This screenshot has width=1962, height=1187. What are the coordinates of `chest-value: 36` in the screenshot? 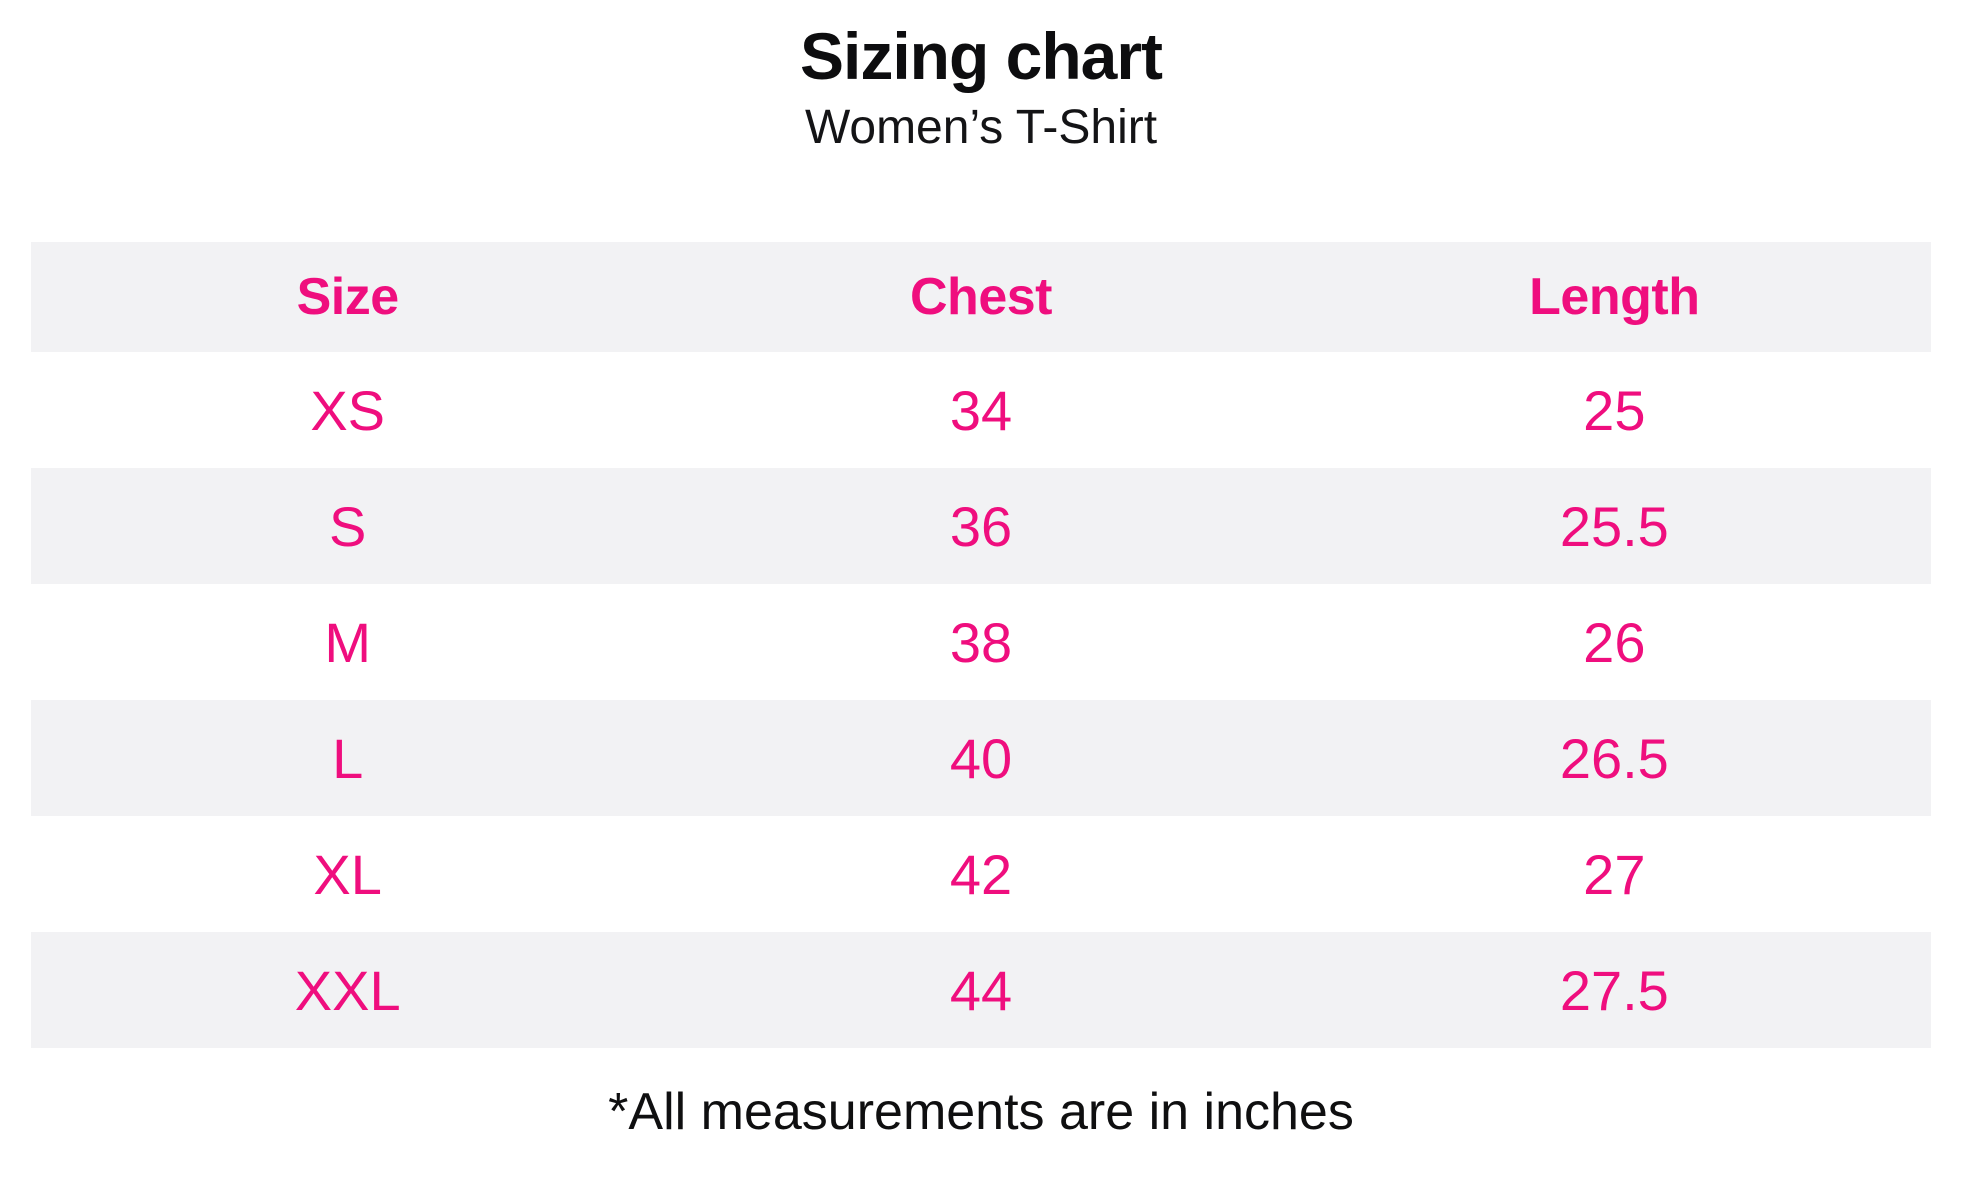 It's located at (981, 526).